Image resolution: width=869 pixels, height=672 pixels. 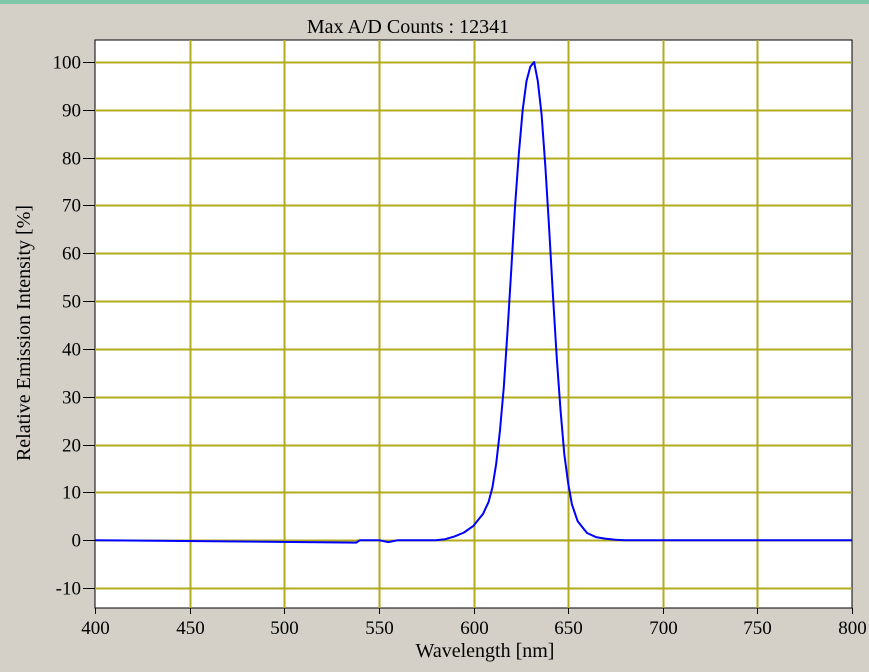 I want to click on x-tick-label-600: 600, so click(x=474, y=628).